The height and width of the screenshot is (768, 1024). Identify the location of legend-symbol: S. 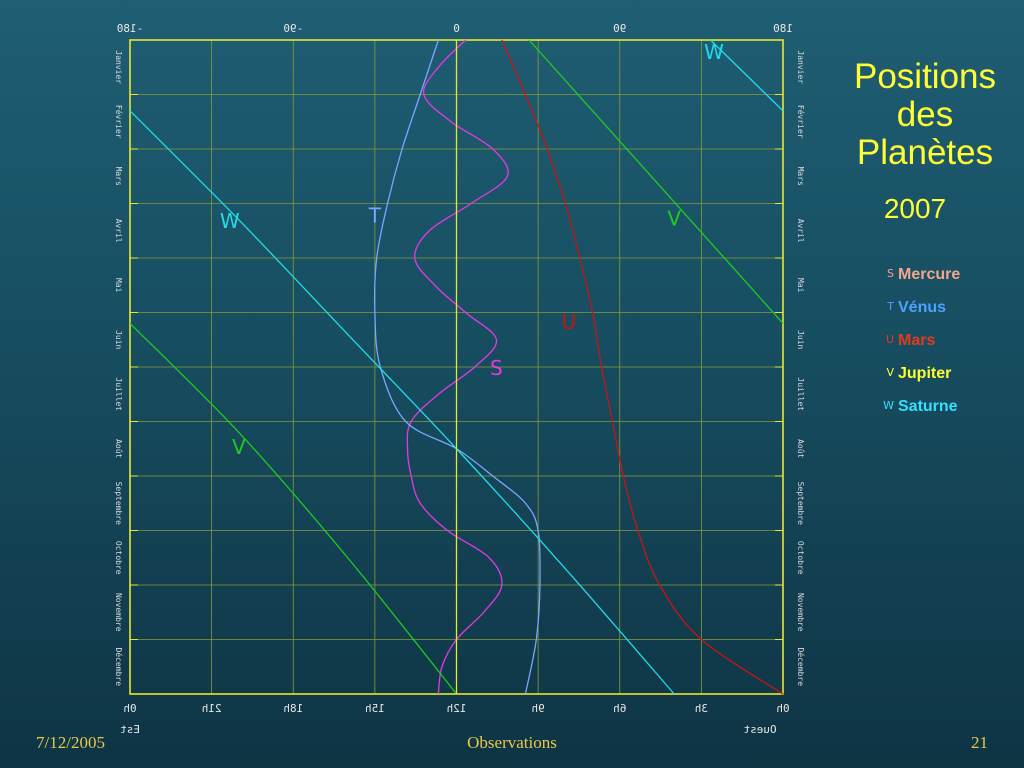
(890, 273).